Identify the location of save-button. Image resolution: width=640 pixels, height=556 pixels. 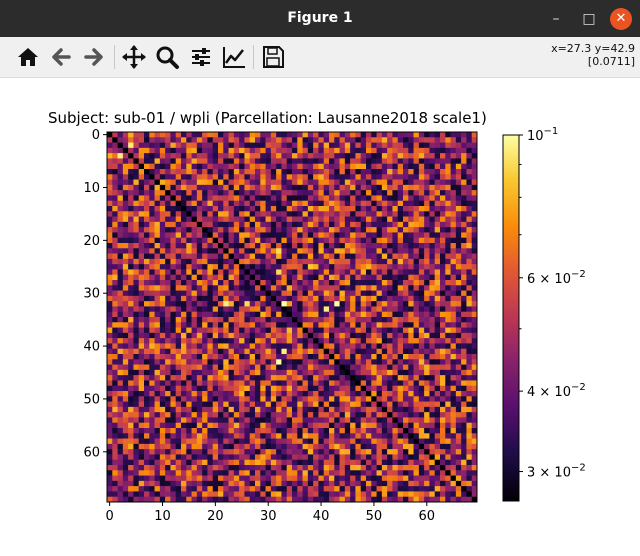
(273, 57).